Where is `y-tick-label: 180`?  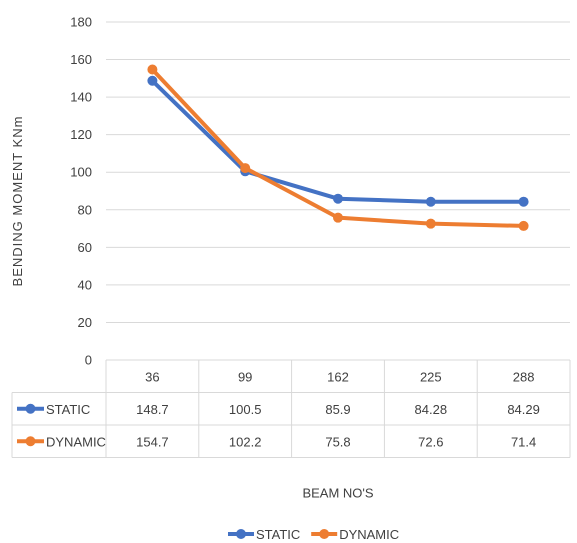 y-tick-label: 180 is located at coordinates (81, 22).